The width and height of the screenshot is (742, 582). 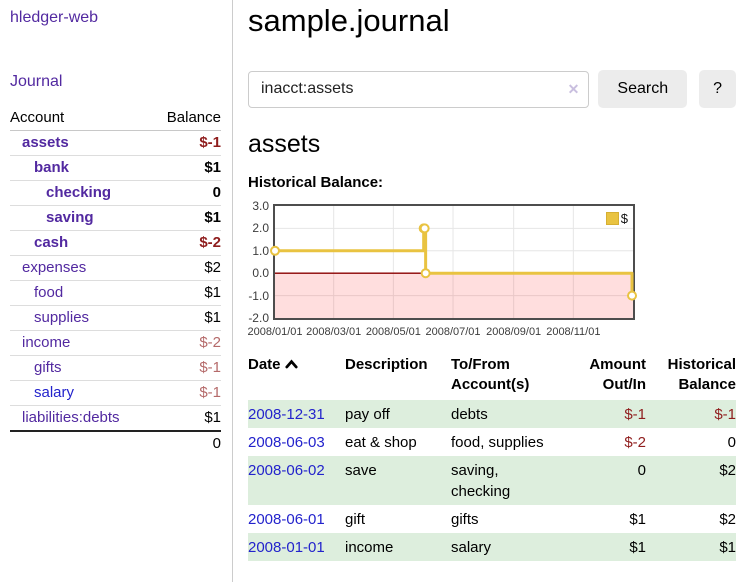 What do you see at coordinates (286, 414) in the screenshot?
I see `transaction-date-link: 2008-12-31` at bounding box center [286, 414].